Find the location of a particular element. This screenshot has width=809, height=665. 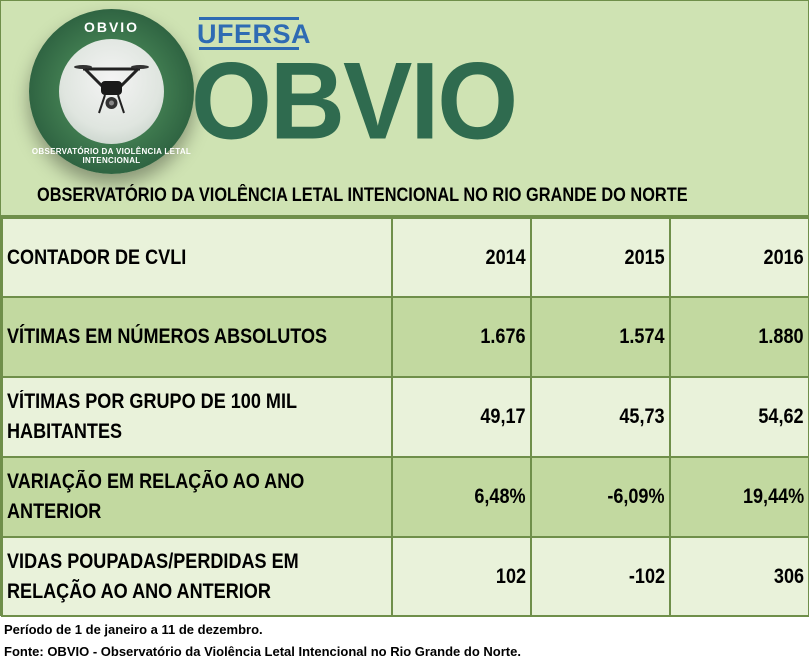

value-cell: 1.574 is located at coordinates (600, 337).